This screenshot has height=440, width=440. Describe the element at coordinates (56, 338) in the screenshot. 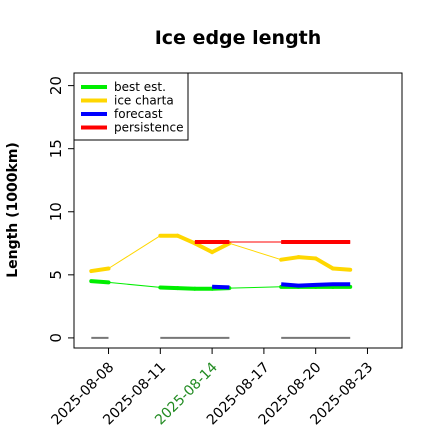

I see `y-tick-label: 0` at that location.